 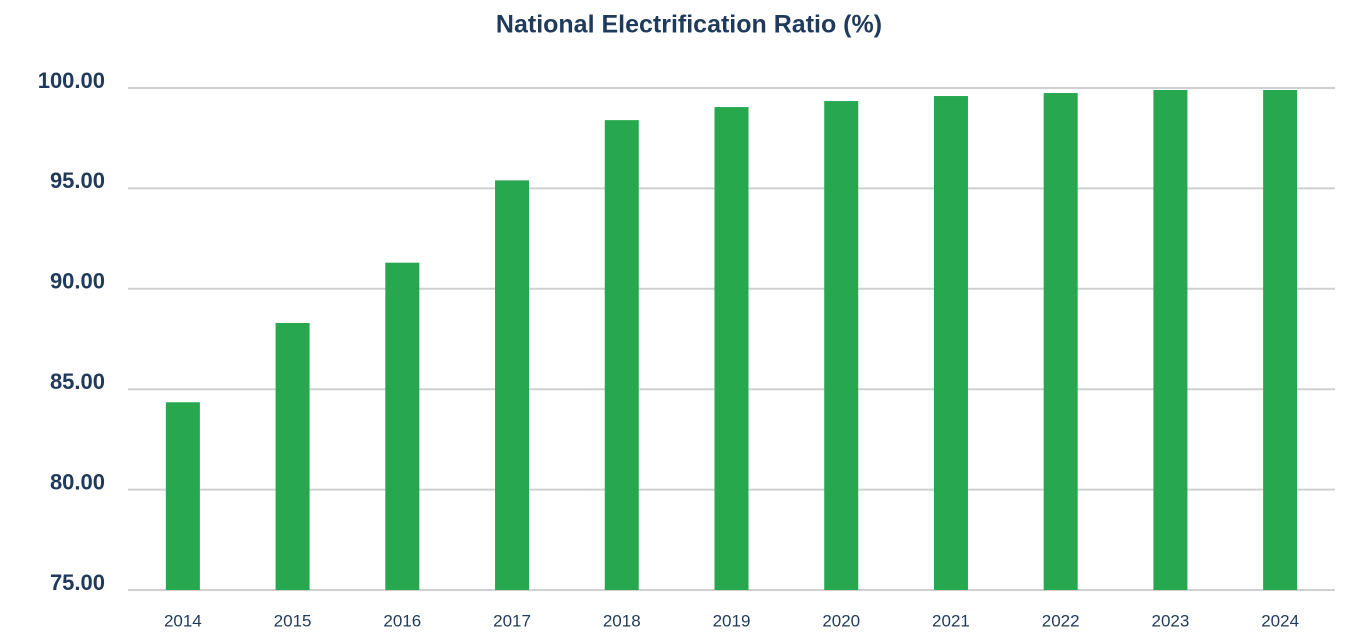 I want to click on x-tick-label: 2020, so click(x=841, y=620).